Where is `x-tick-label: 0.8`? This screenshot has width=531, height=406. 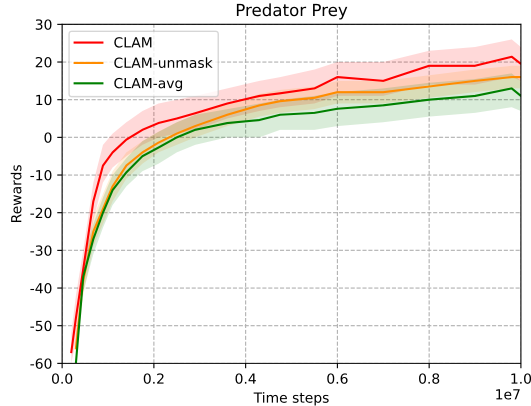
x-tick-label: 0.8 is located at coordinates (429, 378).